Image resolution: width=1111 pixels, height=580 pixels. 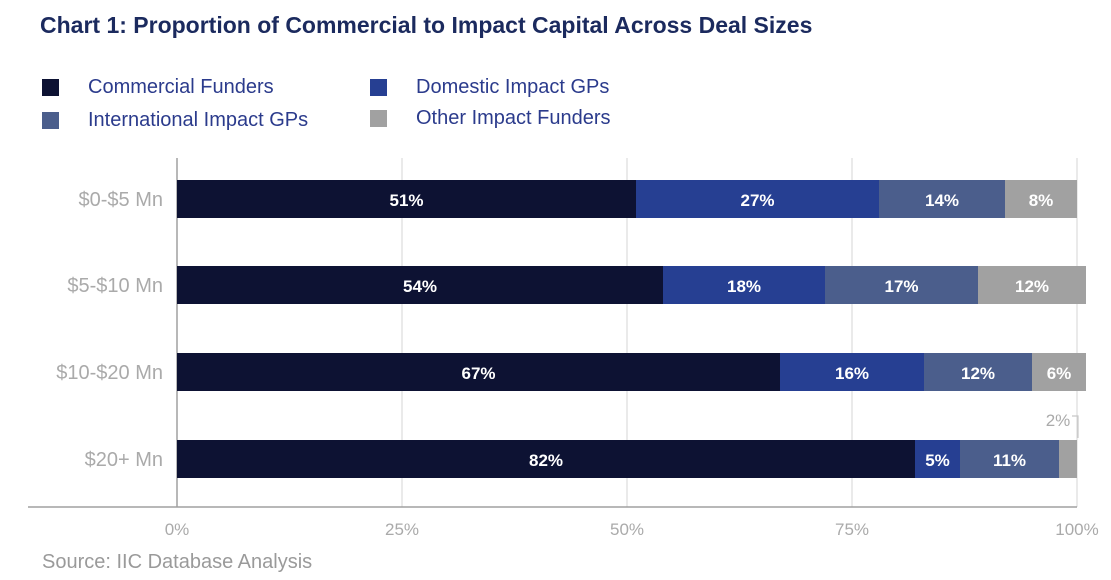 What do you see at coordinates (378, 118) in the screenshot?
I see `legend-swatch-other-impact-funders` at bounding box center [378, 118].